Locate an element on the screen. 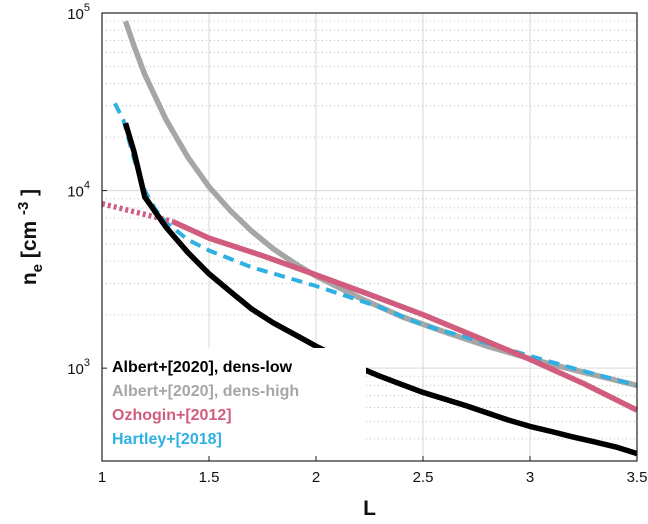 This screenshot has height=524, width=648. legend-entry: Ozhogin+[2012] is located at coordinates (172, 415).